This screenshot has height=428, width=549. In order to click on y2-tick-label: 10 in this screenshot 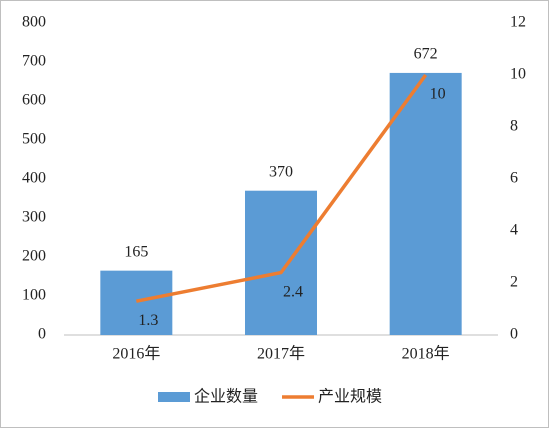, I will do `click(518, 74)`.